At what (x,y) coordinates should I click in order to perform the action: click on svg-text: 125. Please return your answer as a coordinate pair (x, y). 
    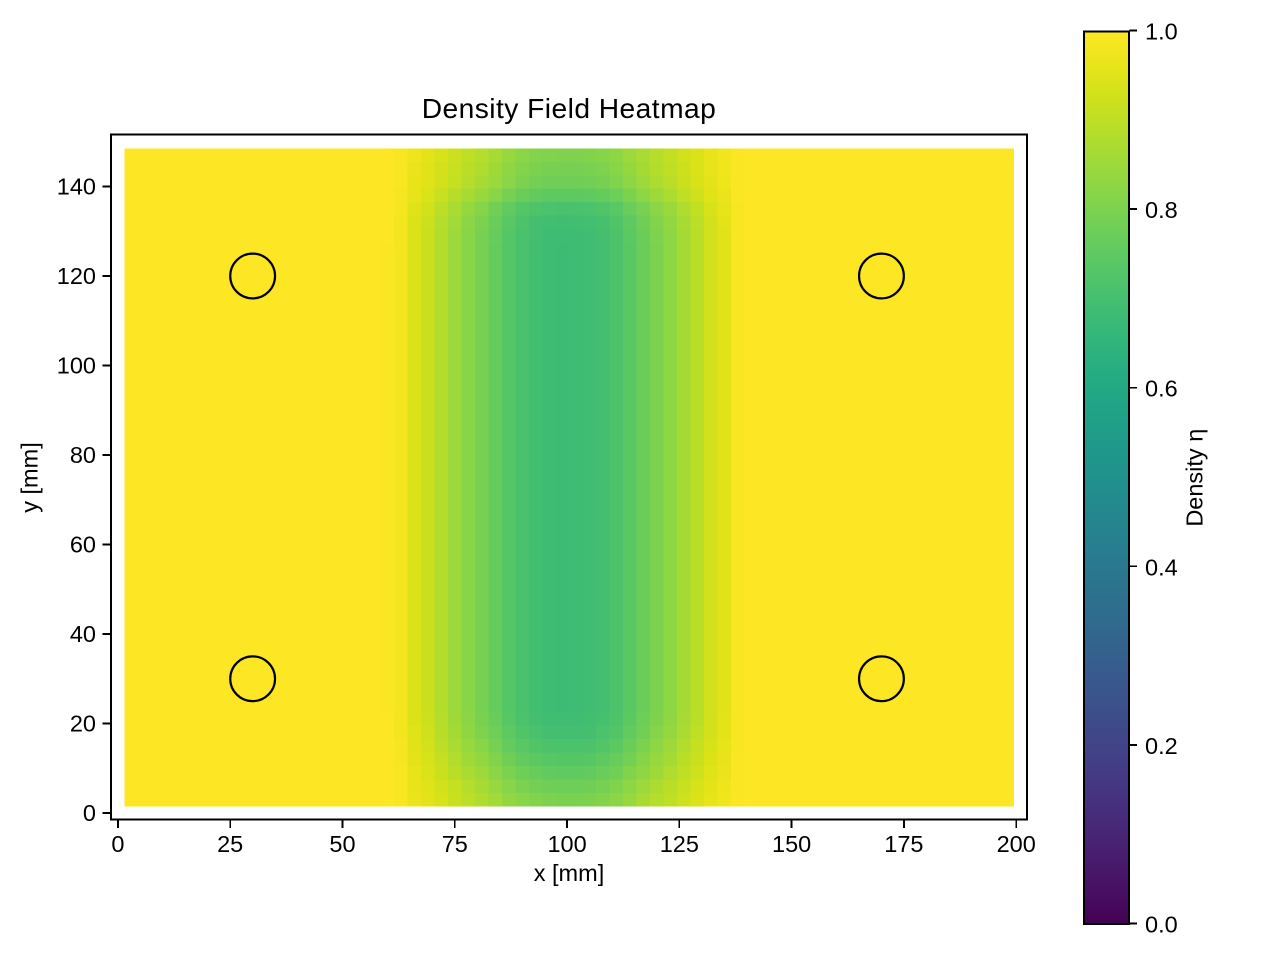
    Looking at the image, I should click on (679, 844).